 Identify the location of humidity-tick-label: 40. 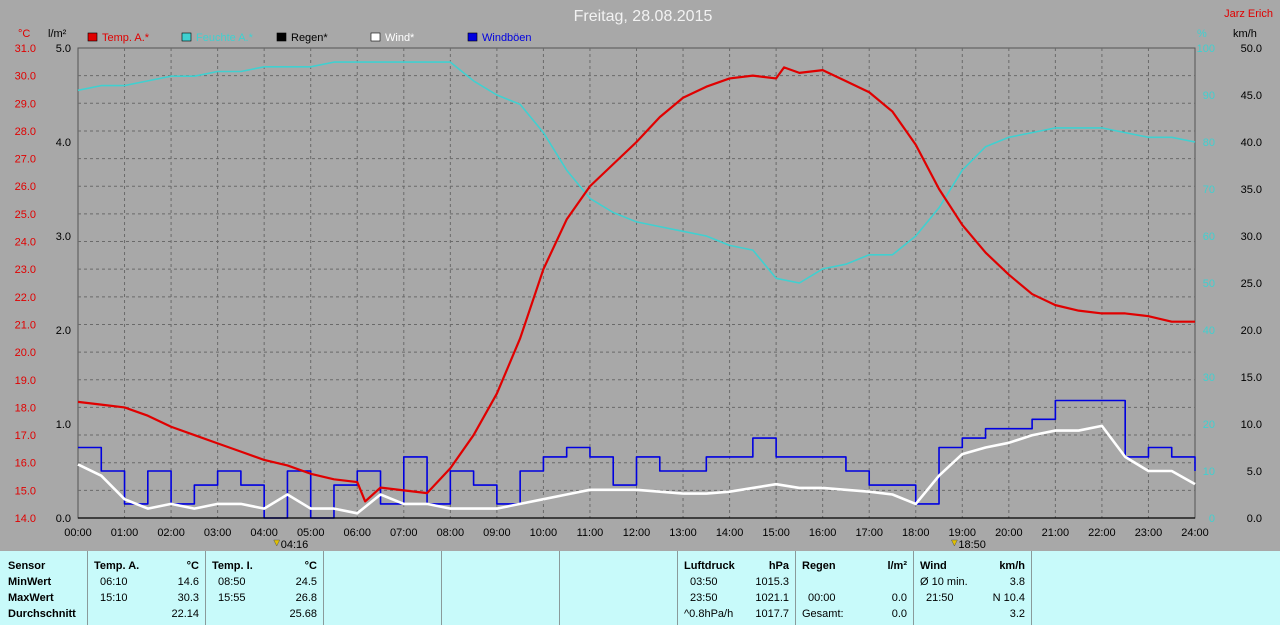
(1209, 331).